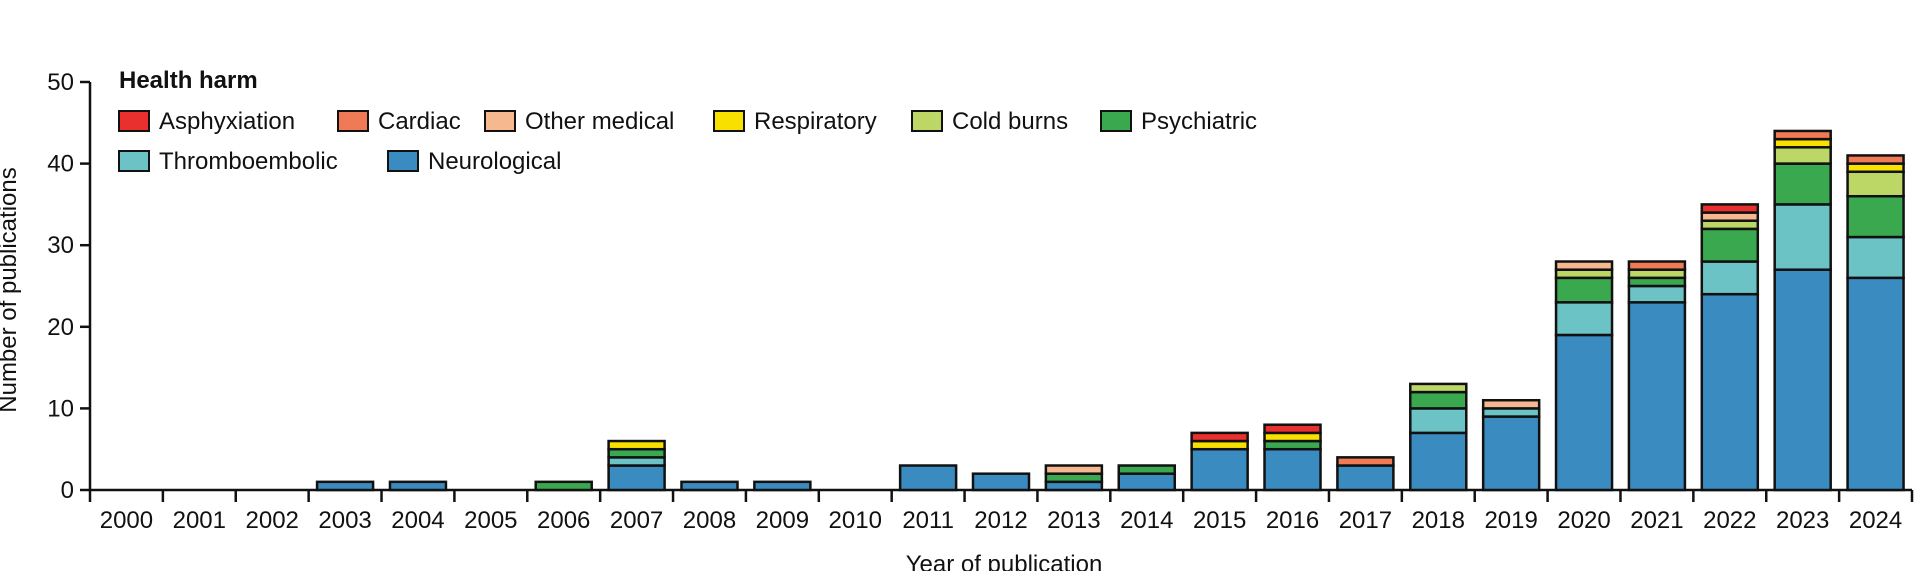 This screenshot has width=1920, height=571. I want to click on x-tick-label: 2019, so click(1510, 520).